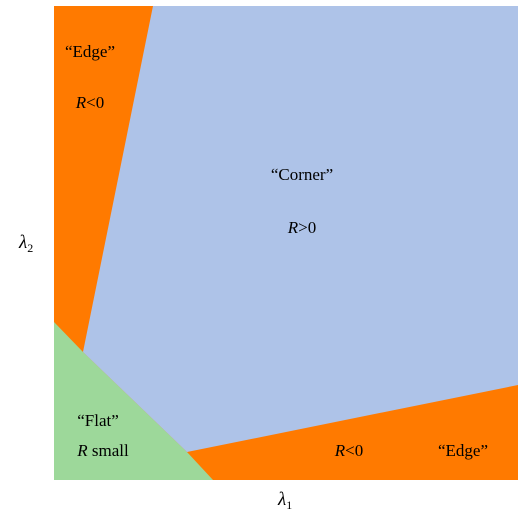  I want to click on x-axis-symbol: λ, so click(281, 499).